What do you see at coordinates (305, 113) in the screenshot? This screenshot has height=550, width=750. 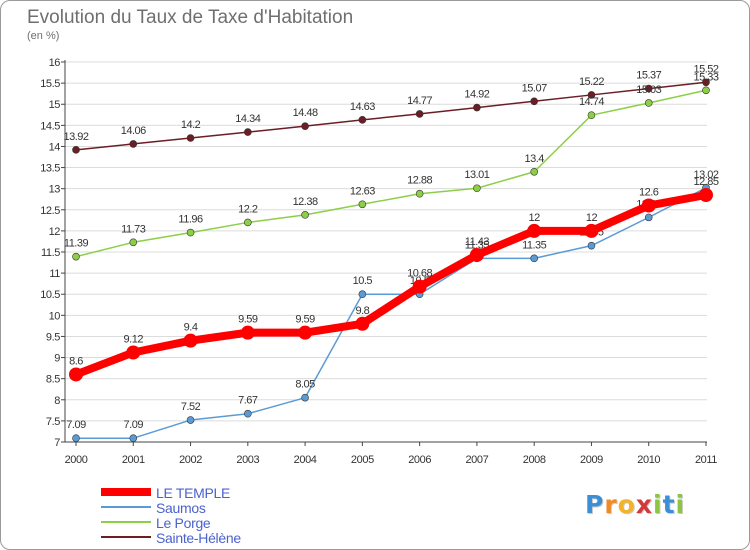 I see `data-label: 14.48` at bounding box center [305, 113].